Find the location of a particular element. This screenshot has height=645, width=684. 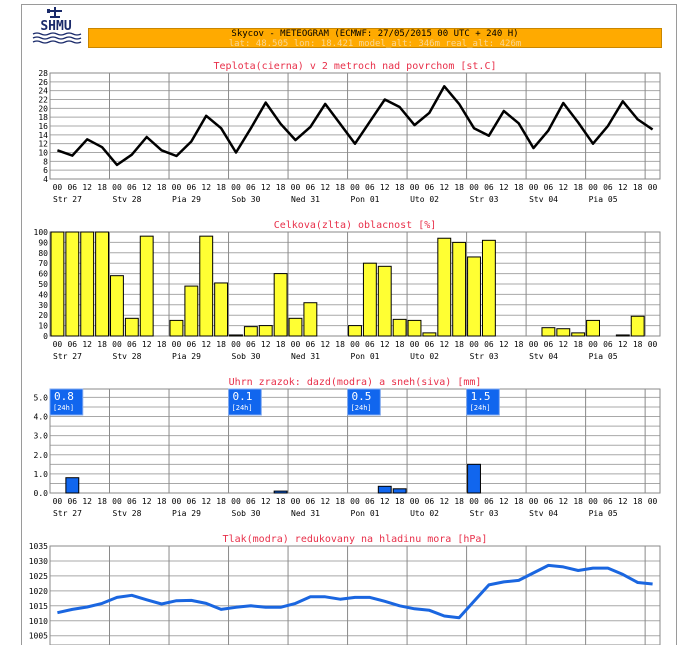

y-tick-label: 30 is located at coordinates (43, 305).